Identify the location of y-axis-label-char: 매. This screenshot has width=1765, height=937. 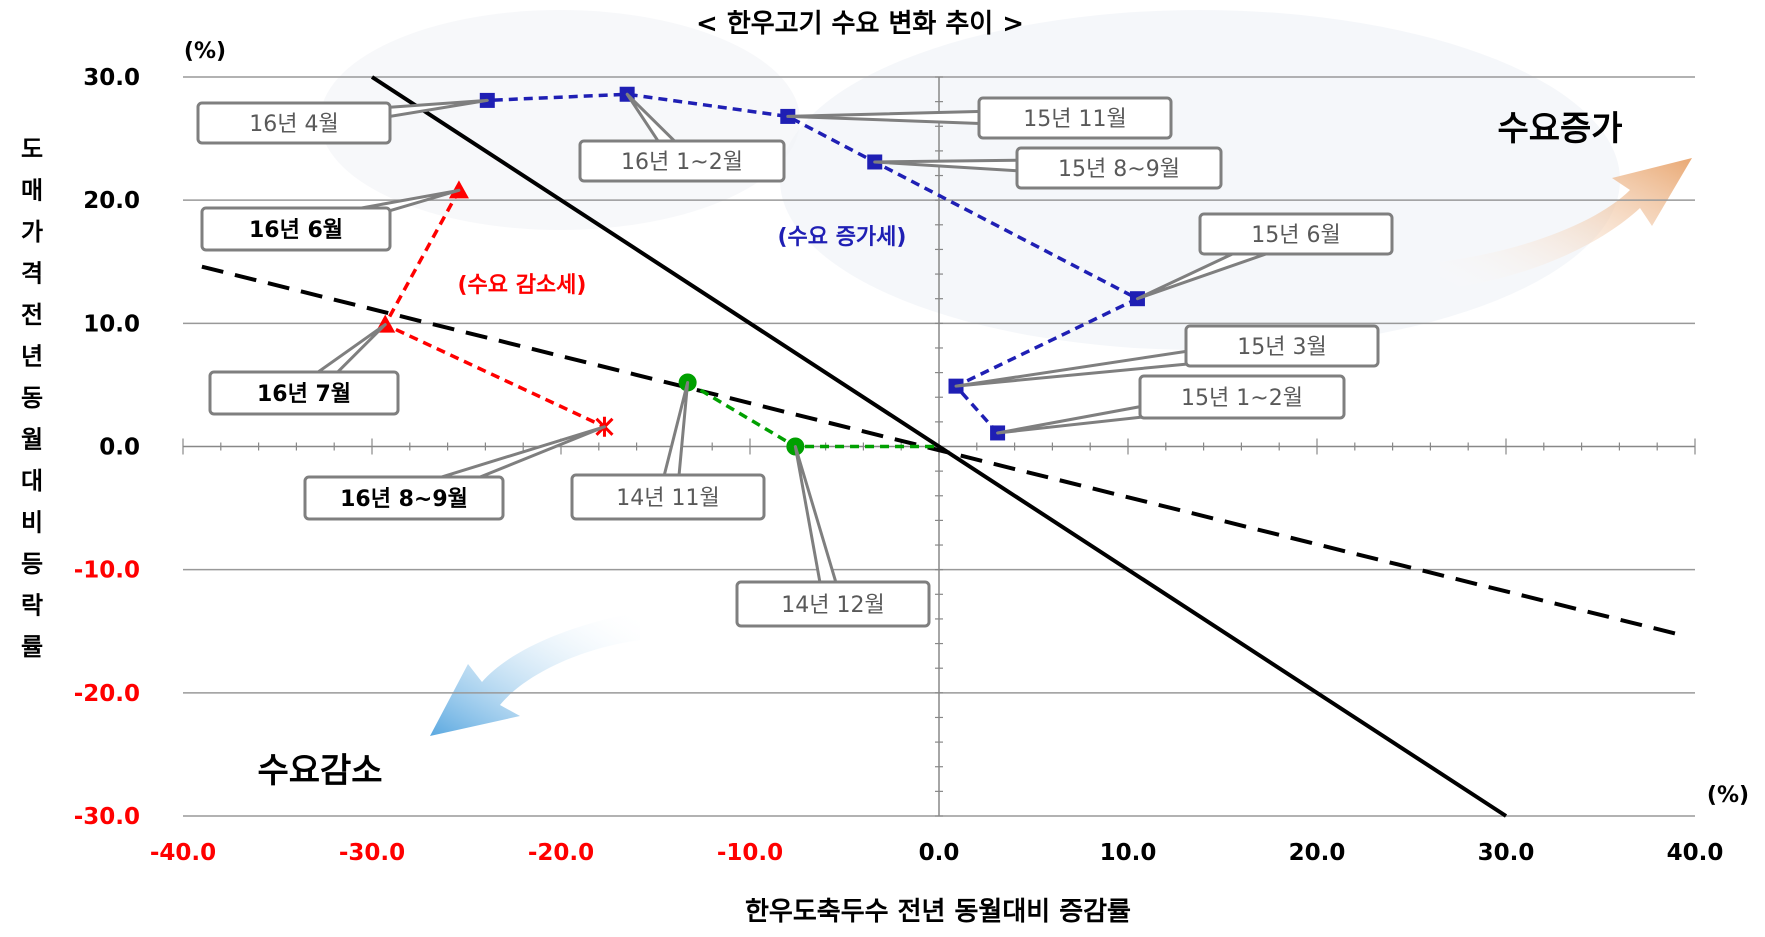
(32, 191).